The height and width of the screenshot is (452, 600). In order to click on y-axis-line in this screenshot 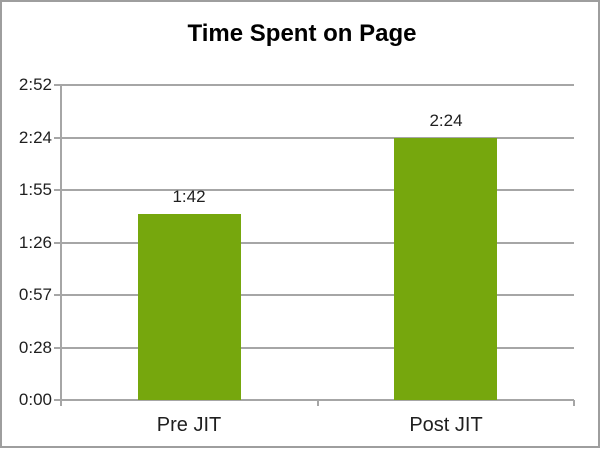, I will do `click(61, 245)`.